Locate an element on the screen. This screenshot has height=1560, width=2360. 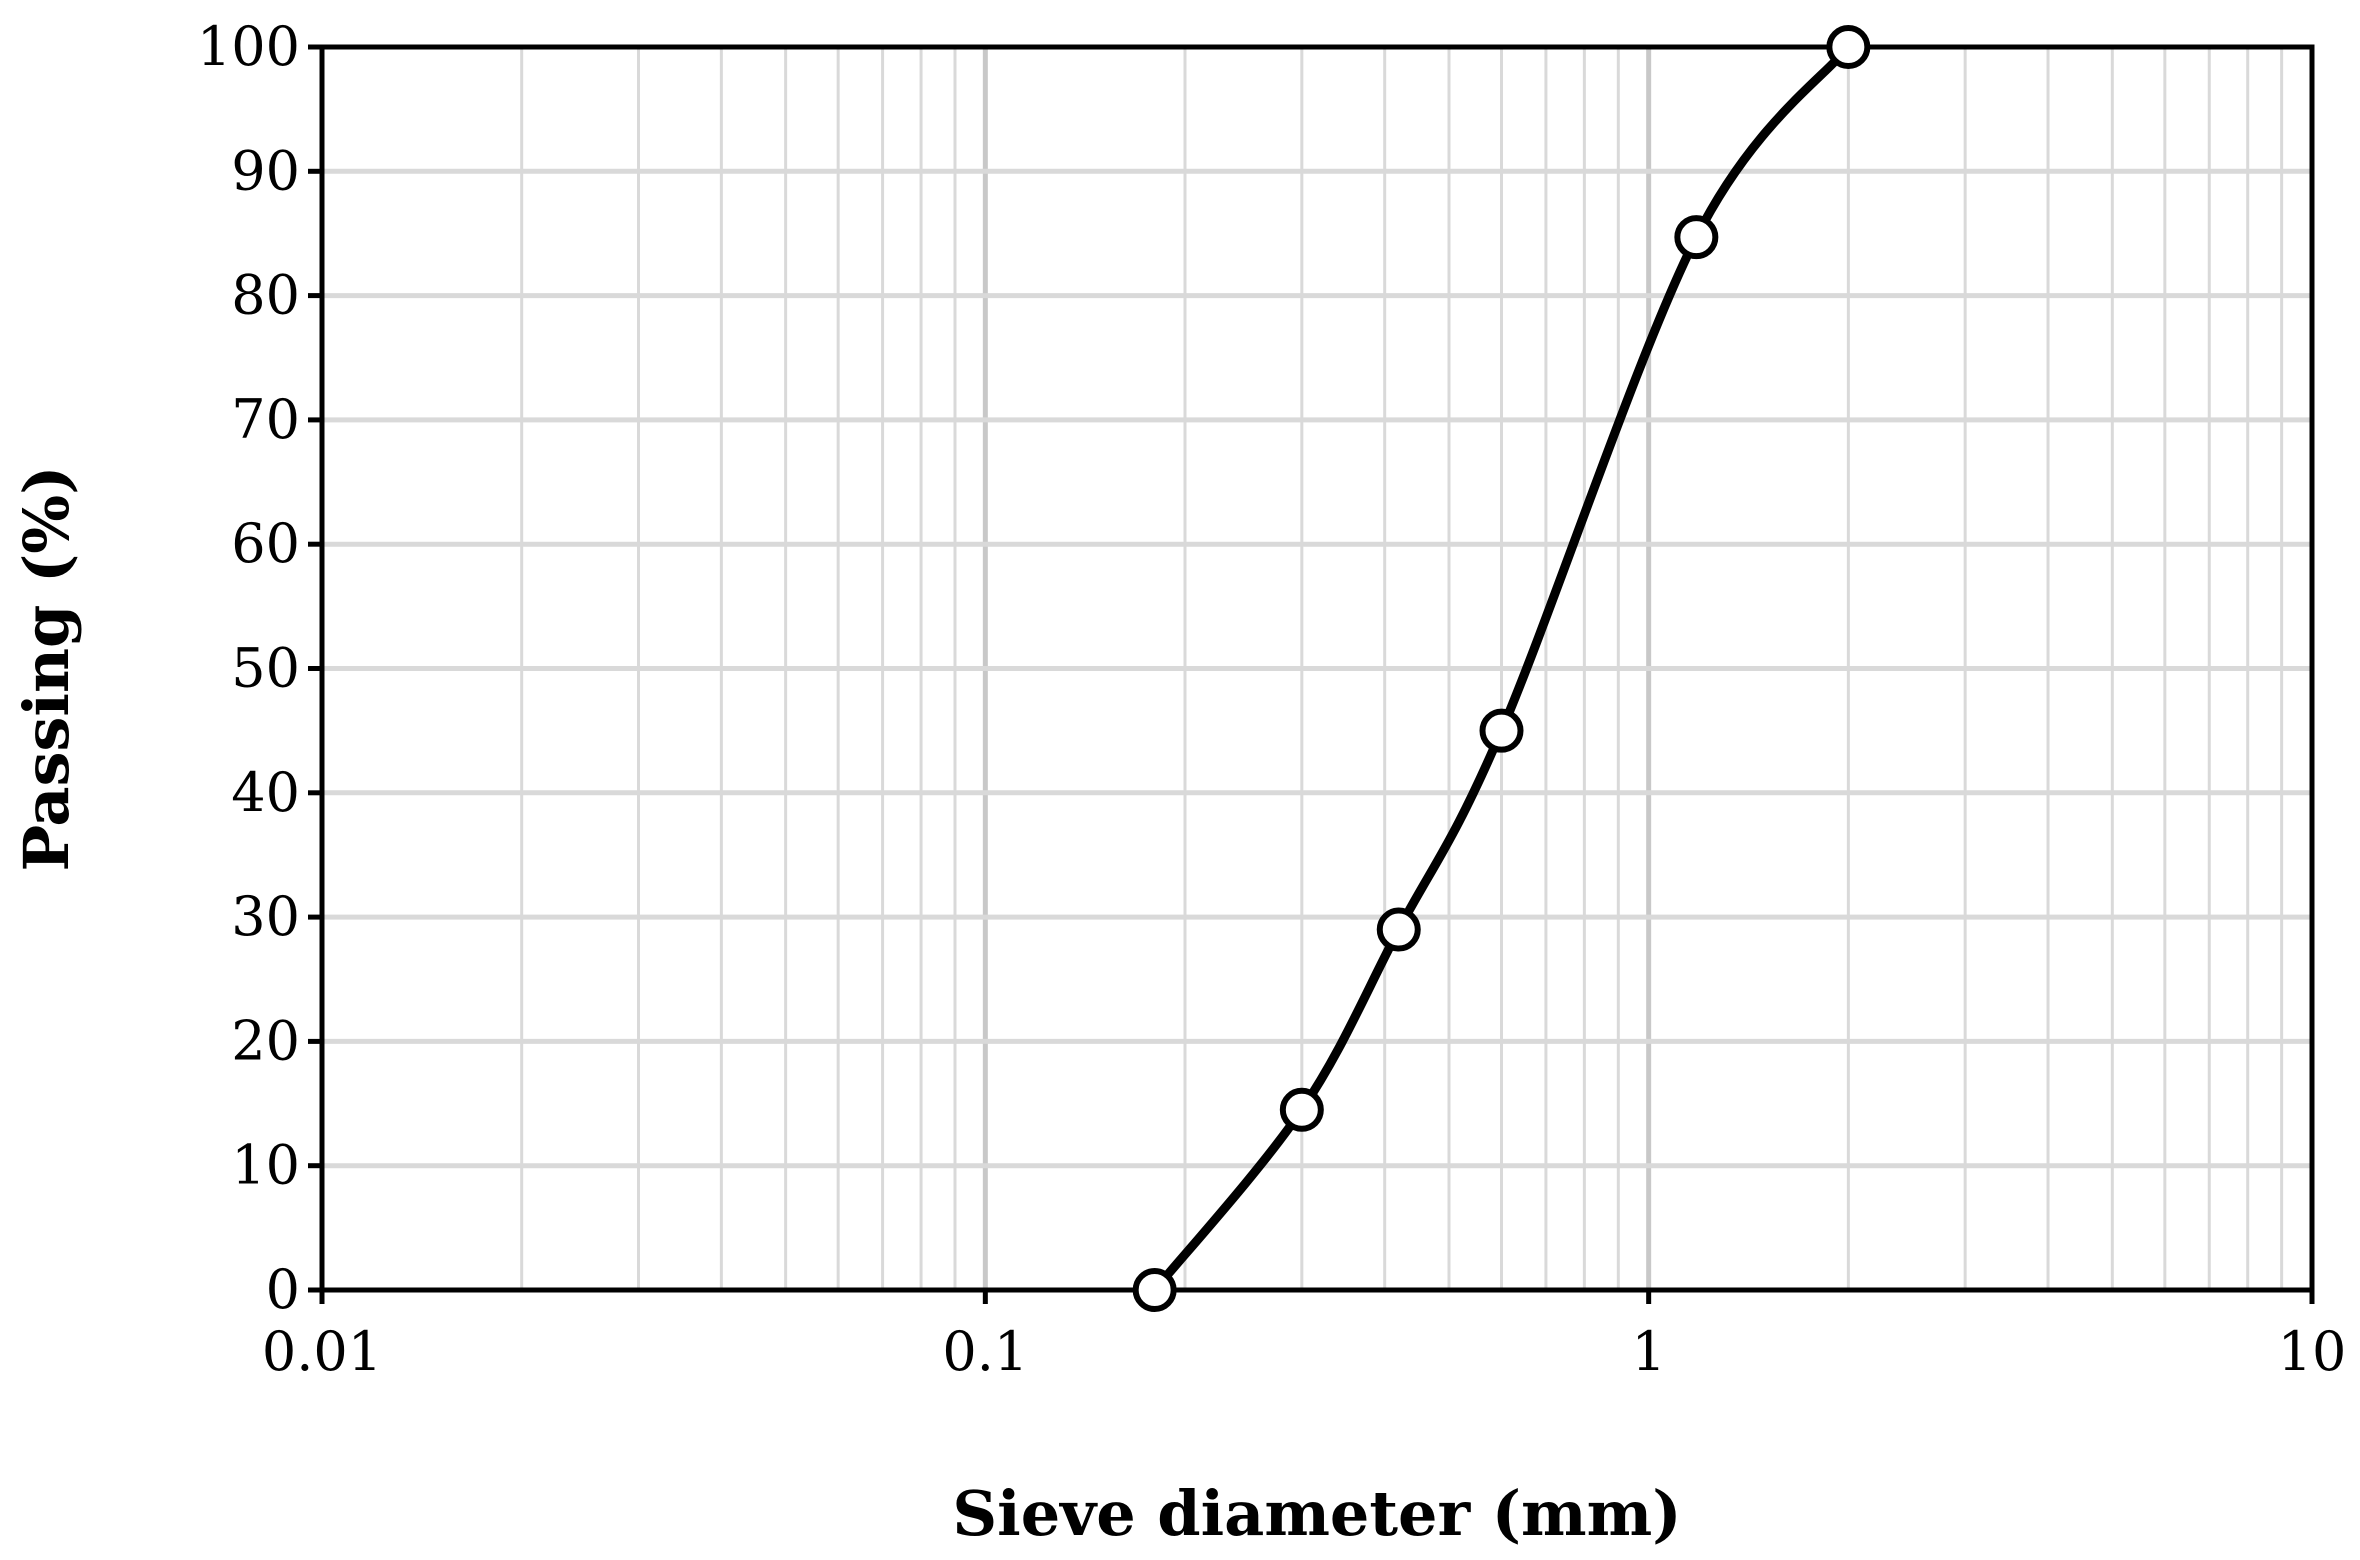
x-tick-label: 1 is located at coordinates (1648, 1351).